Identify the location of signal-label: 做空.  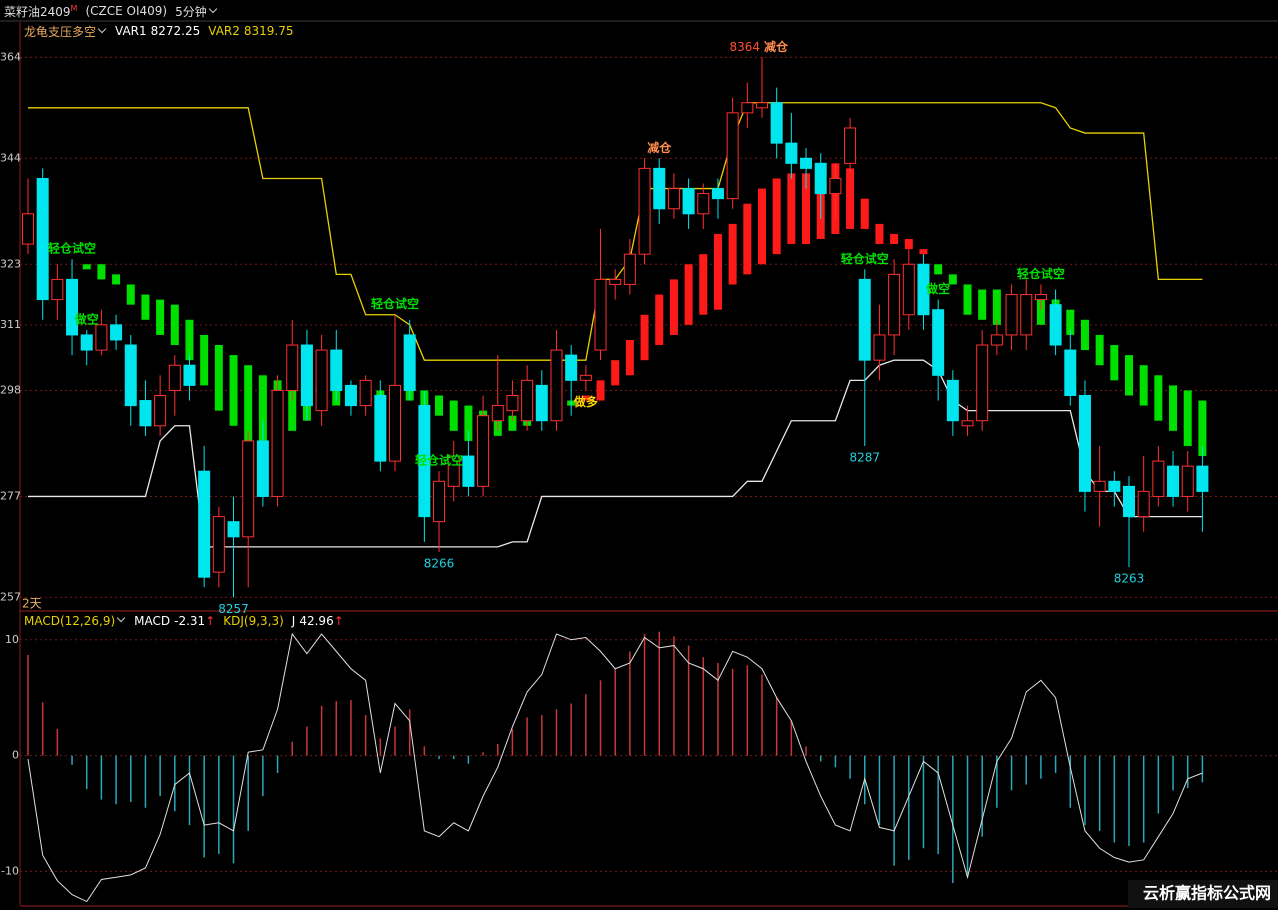
(86, 318).